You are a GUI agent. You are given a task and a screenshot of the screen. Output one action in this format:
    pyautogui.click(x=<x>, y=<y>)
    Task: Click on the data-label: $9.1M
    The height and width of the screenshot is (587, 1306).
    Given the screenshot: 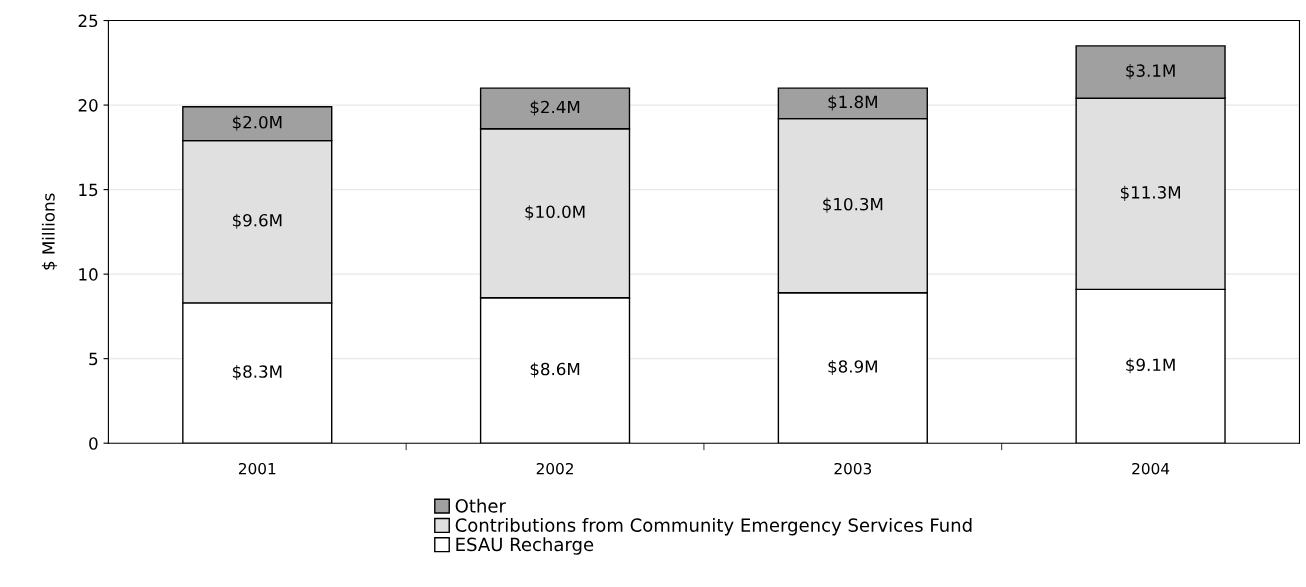 What is the action you would take?
    pyautogui.click(x=1150, y=366)
    